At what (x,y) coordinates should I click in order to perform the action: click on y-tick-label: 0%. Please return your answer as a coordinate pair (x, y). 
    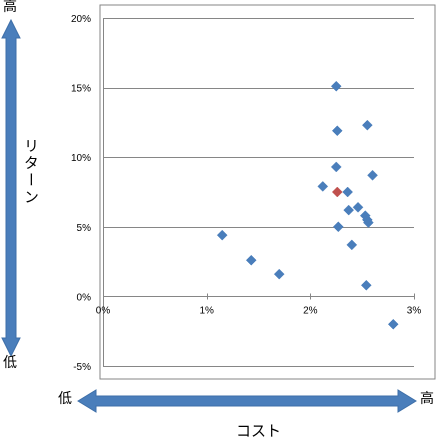
    Looking at the image, I should click on (84, 297).